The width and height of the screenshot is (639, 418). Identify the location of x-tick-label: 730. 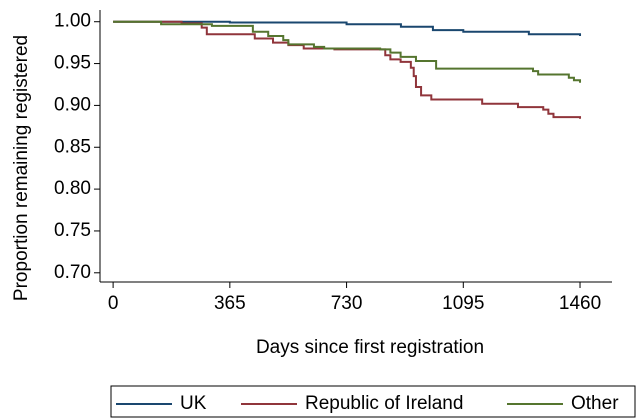
(347, 303).